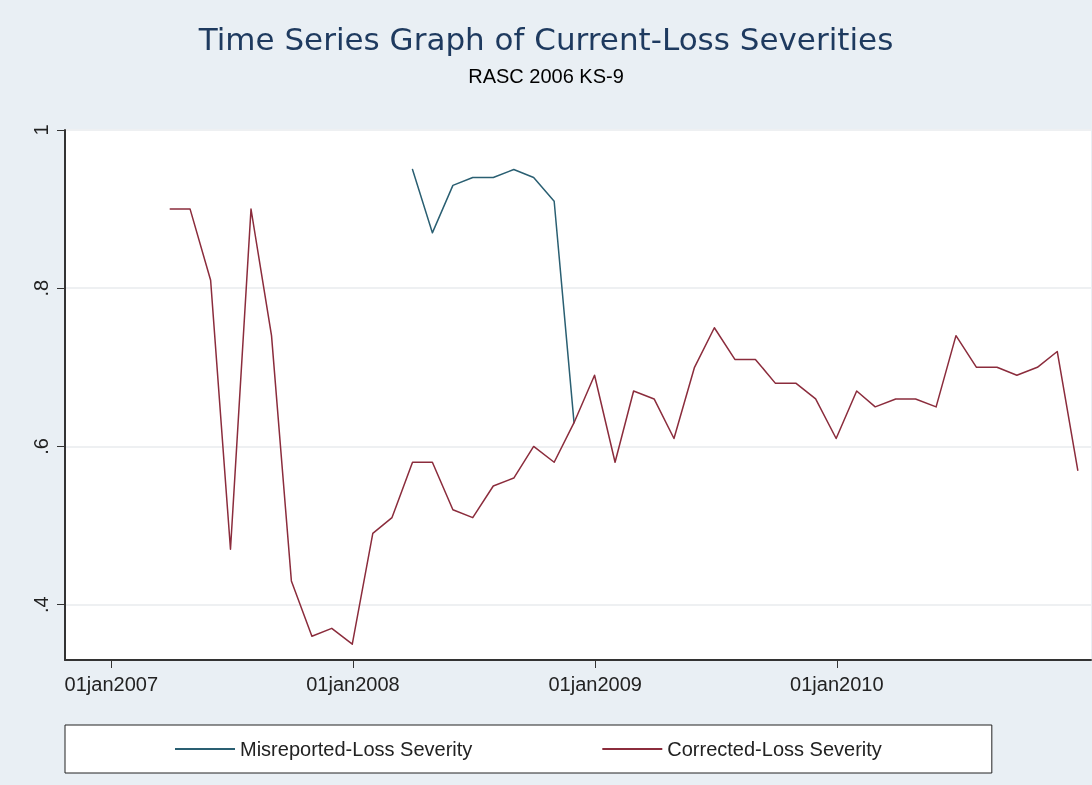  I want to click on y-tick-label: .4, so click(41, 604).